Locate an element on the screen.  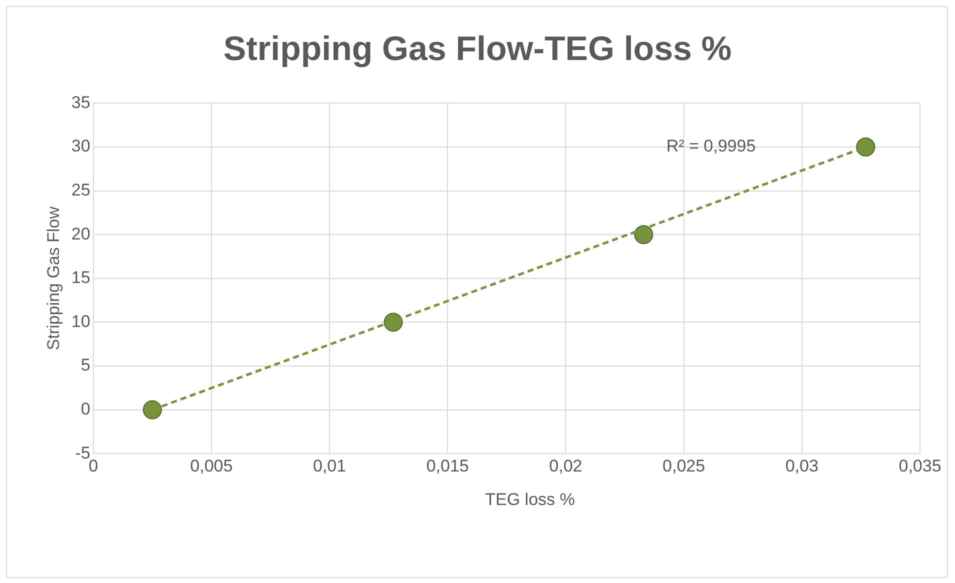
x-tick-label: 0,035 is located at coordinates (920, 466).